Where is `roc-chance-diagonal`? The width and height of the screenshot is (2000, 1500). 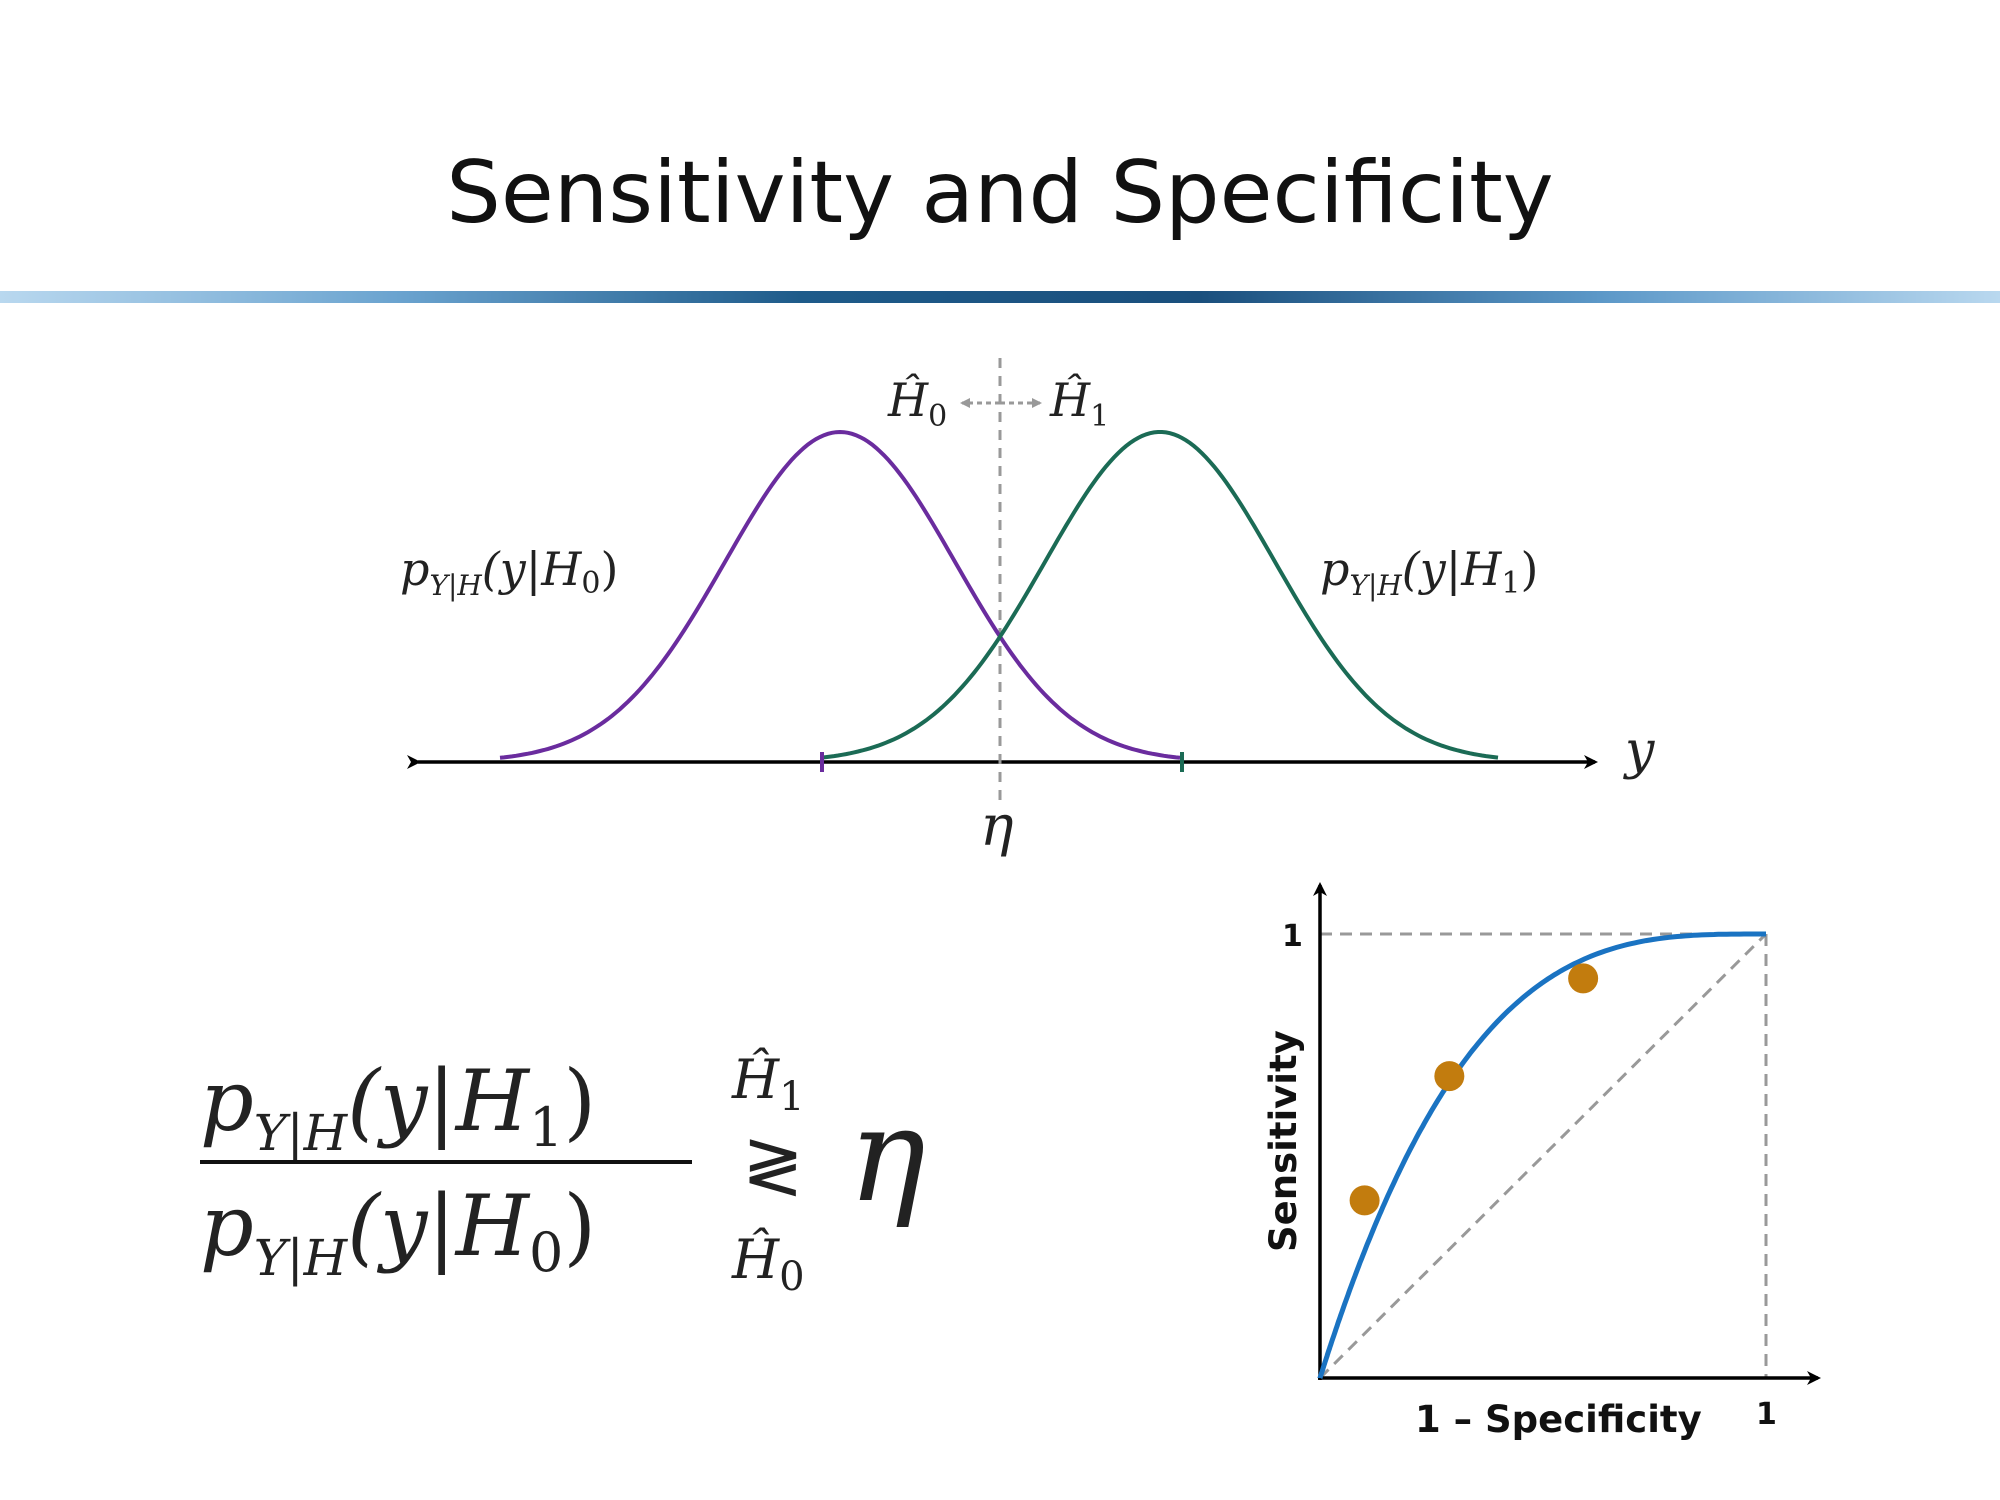 roc-chance-diagonal is located at coordinates (1543, 1156).